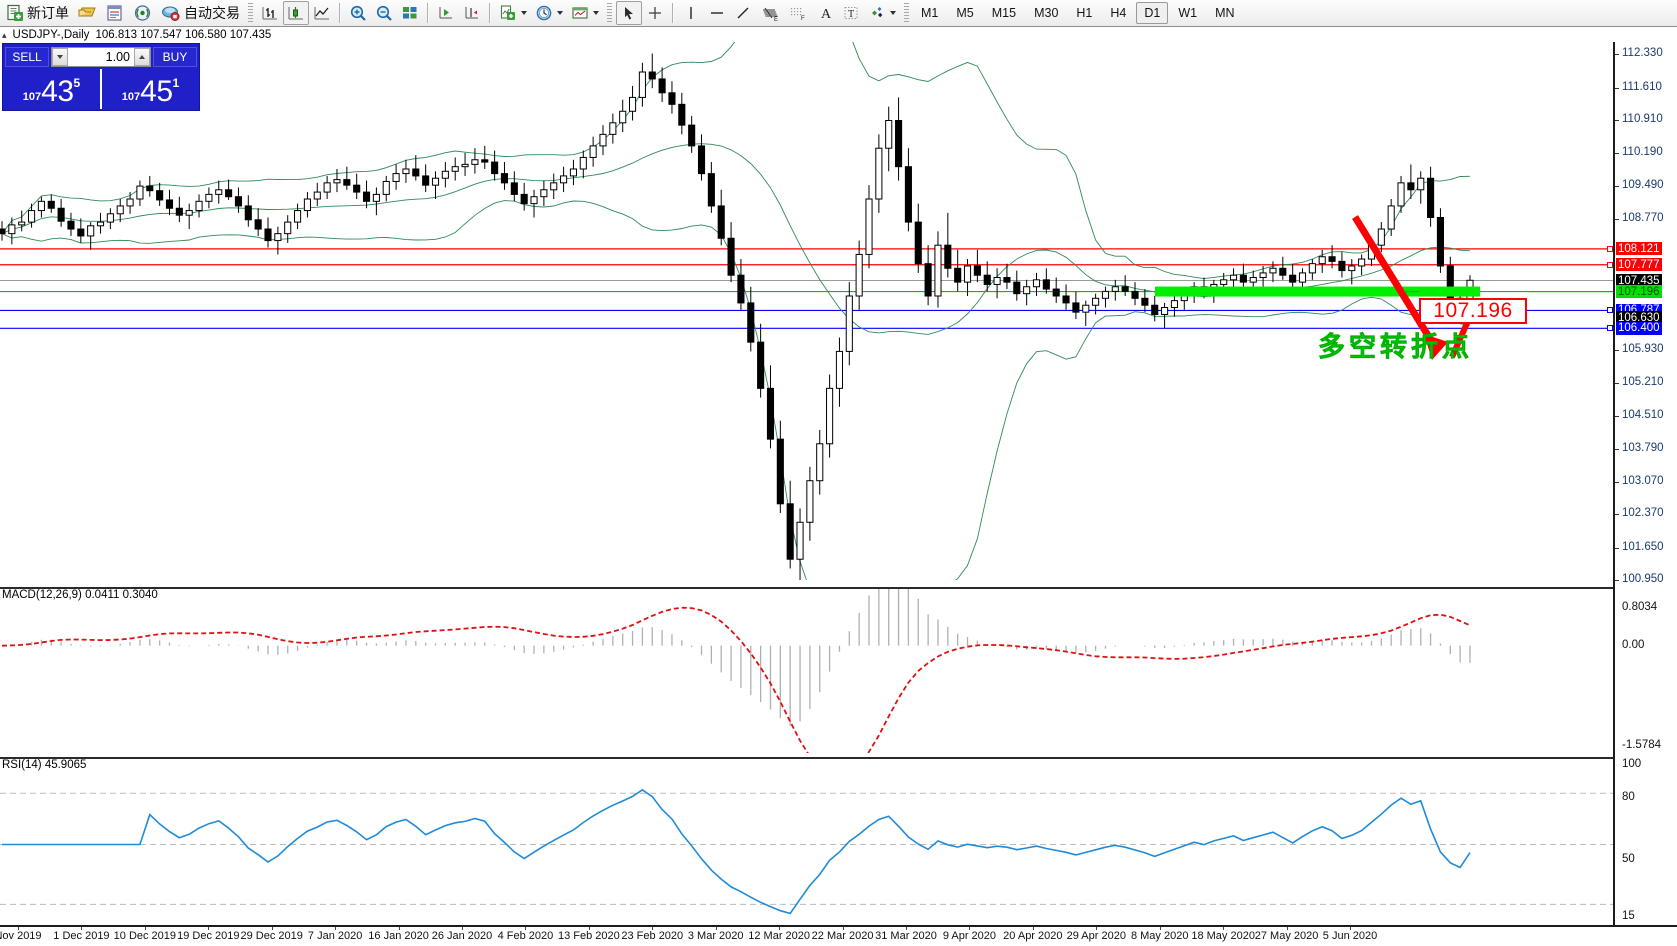 The image size is (1677, 946). What do you see at coordinates (825, 13) in the screenshot?
I see `text-button: A` at bounding box center [825, 13].